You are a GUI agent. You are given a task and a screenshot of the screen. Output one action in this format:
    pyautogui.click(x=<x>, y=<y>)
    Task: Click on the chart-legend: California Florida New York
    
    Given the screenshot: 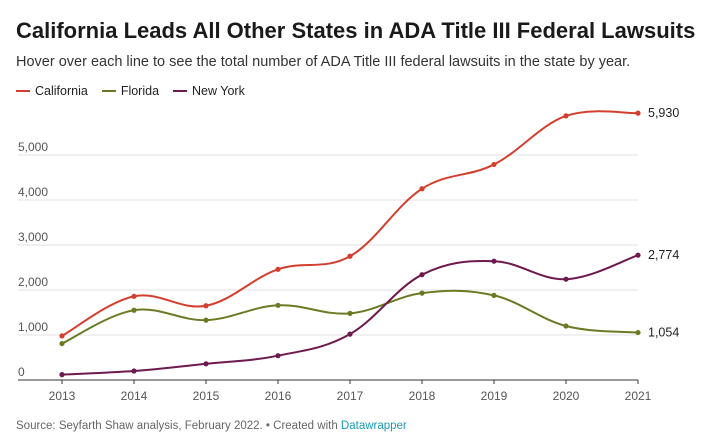 What is the action you would take?
    pyautogui.click(x=130, y=91)
    